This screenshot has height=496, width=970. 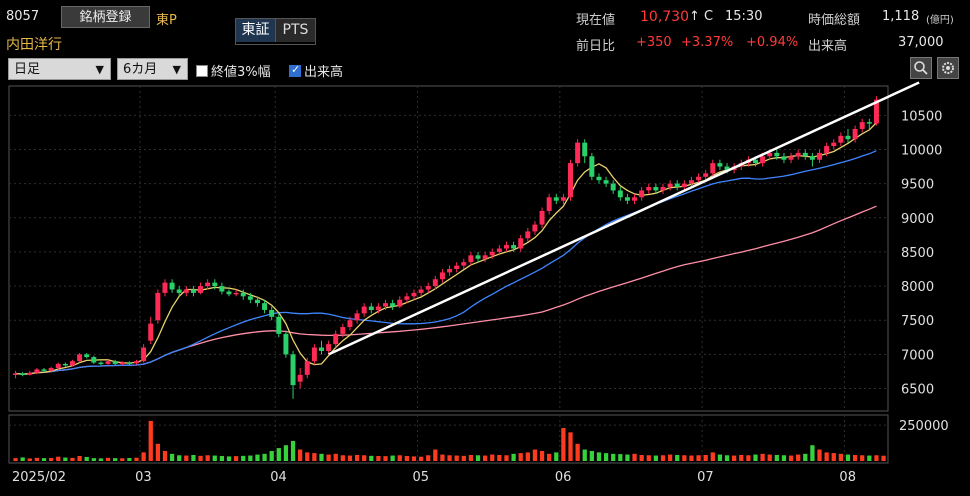 What do you see at coordinates (39, 477) in the screenshot?
I see `x-tick-label: 2025/02` at bounding box center [39, 477].